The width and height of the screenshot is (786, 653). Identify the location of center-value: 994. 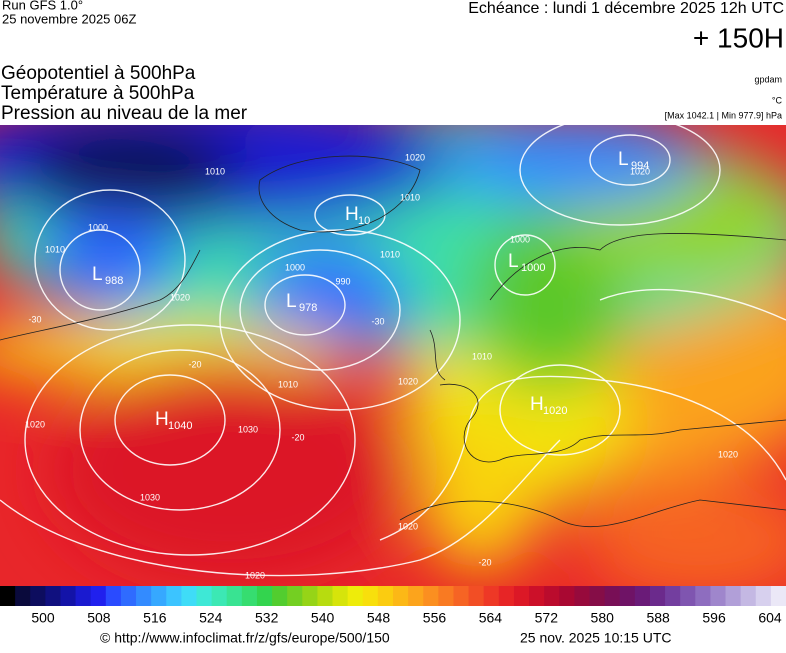
(640, 166).